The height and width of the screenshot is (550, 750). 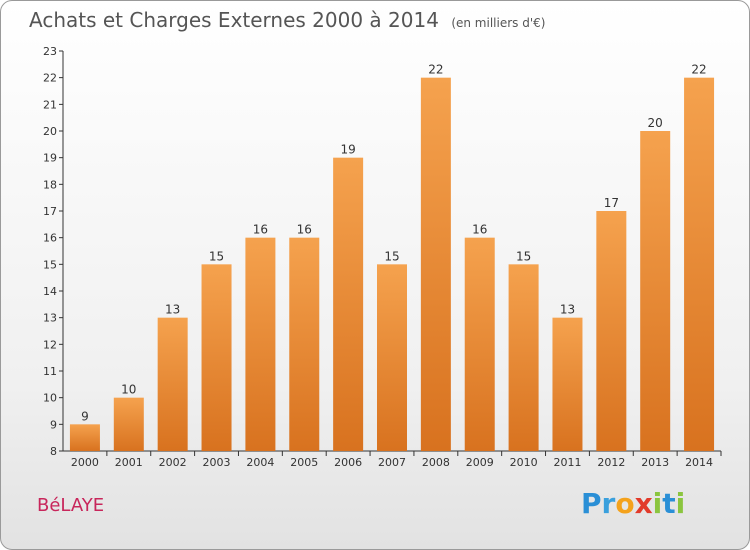 What do you see at coordinates (567, 384) in the screenshot?
I see `bar-2011` at bounding box center [567, 384].